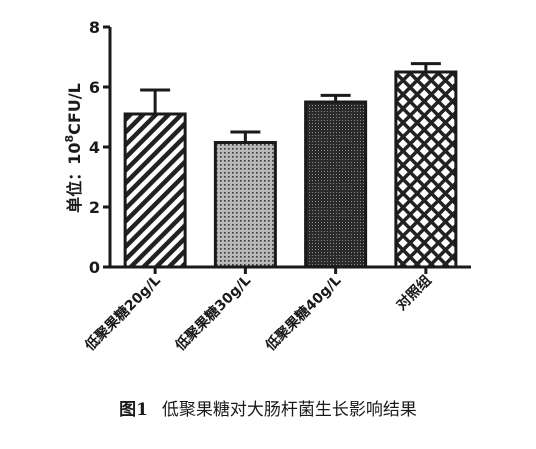 The width and height of the screenshot is (536, 449). I want to click on y-axis-label-sup: 8, so click(69, 139).